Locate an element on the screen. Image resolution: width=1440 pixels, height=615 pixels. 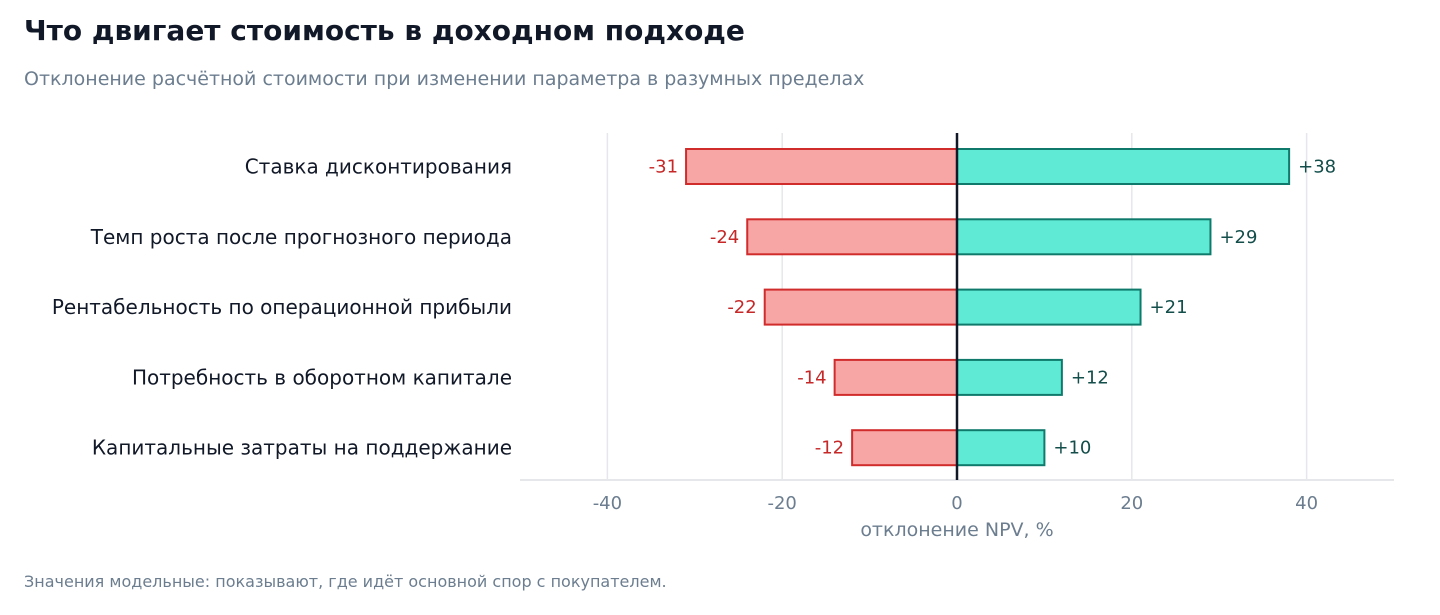
data-label-negative: -22 is located at coordinates (741, 307).